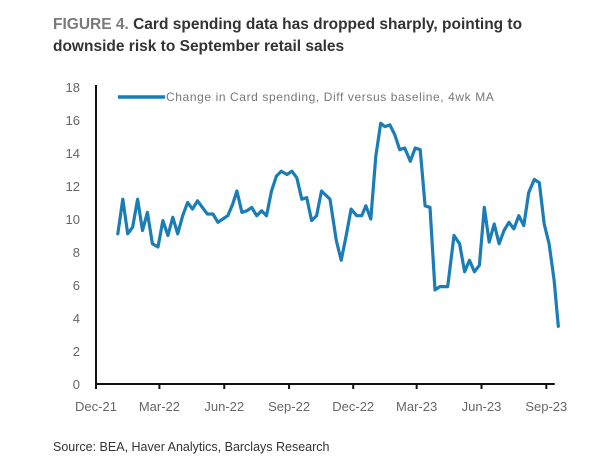  I want to click on y-tick-label: 14, so click(73, 153).